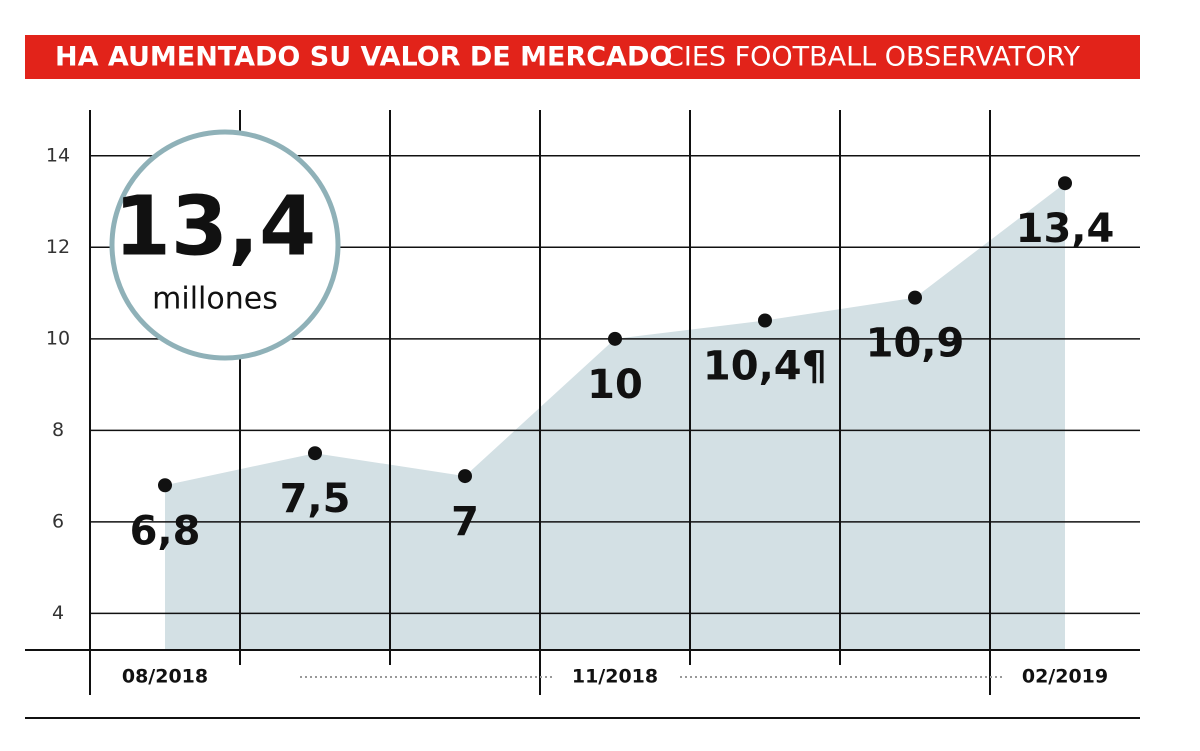 The height and width of the screenshot is (751, 1200). I want to click on value-label: 10,4¶, so click(765, 367).